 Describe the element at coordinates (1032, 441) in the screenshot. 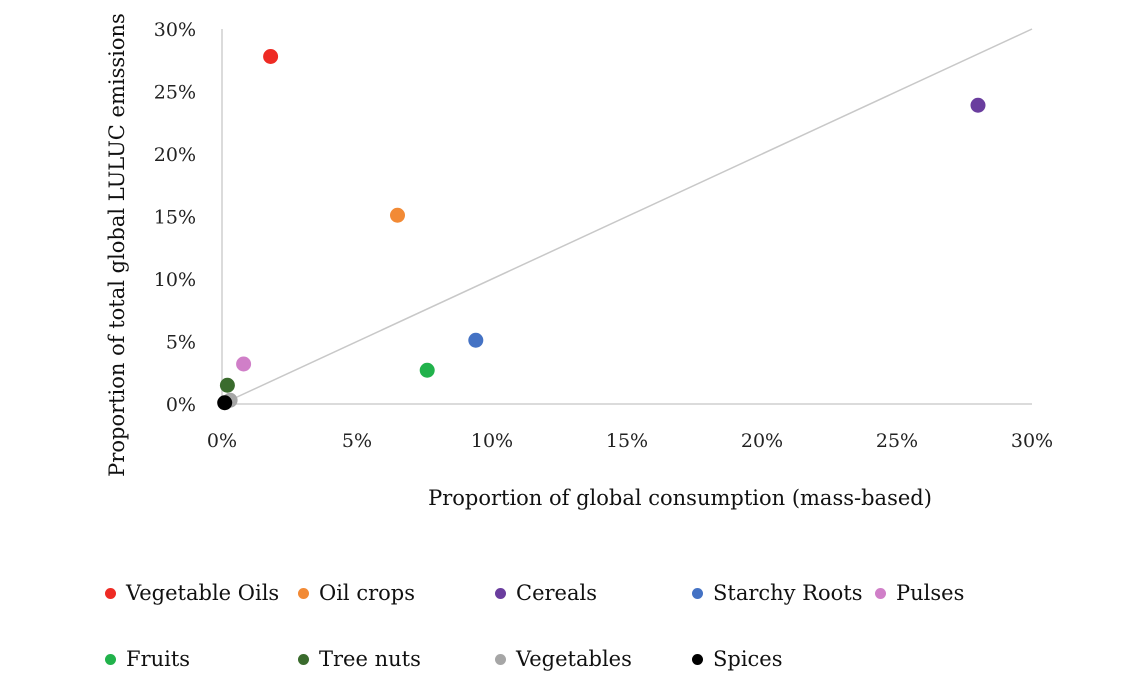

I see `x-tick-label: 30%` at that location.